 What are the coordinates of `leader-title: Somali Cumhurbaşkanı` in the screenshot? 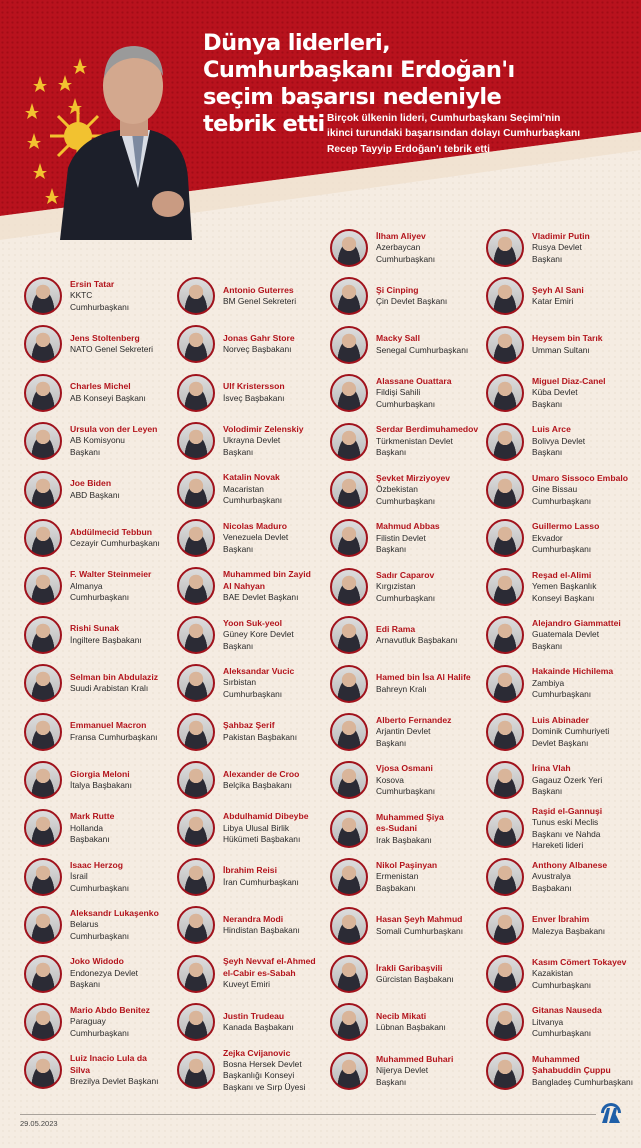 It's located at (420, 930).